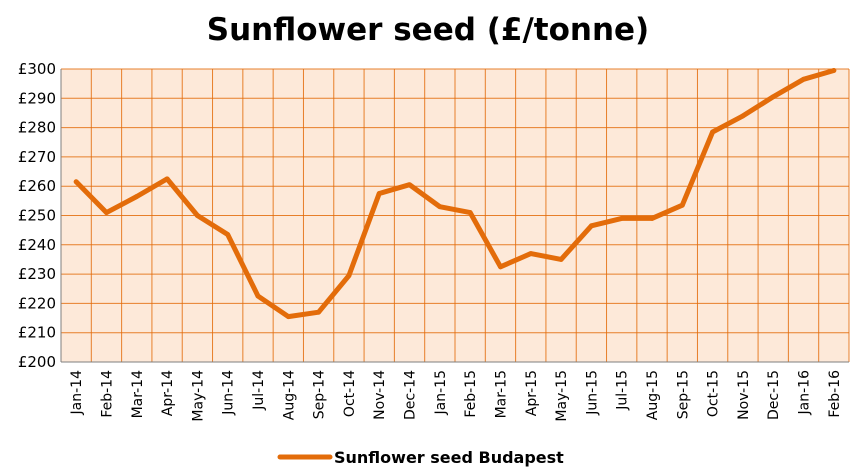 This screenshot has width=857, height=476. I want to click on y-tick-label: £290, so click(37, 98).